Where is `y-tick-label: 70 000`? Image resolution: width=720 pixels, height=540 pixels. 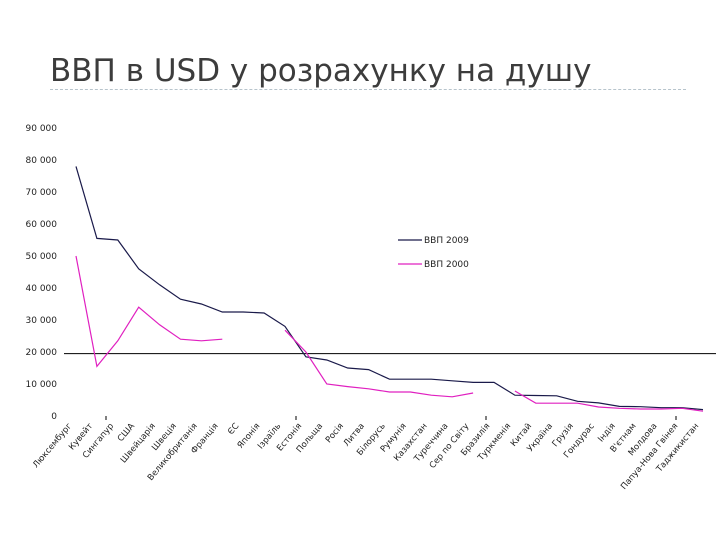 y-tick-label: 70 000 is located at coordinates (42, 193).